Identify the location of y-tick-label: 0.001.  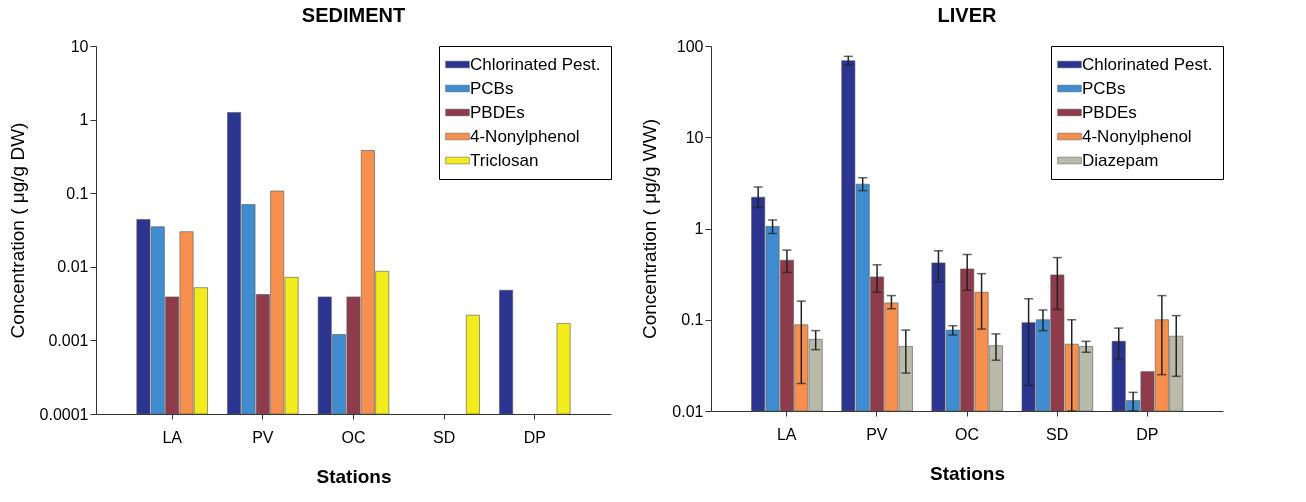
(68, 340).